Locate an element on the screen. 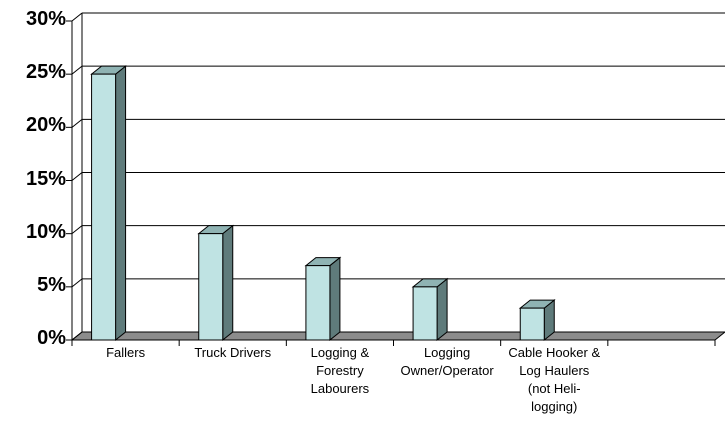  x-tick-label: Fallers is located at coordinates (126, 352).